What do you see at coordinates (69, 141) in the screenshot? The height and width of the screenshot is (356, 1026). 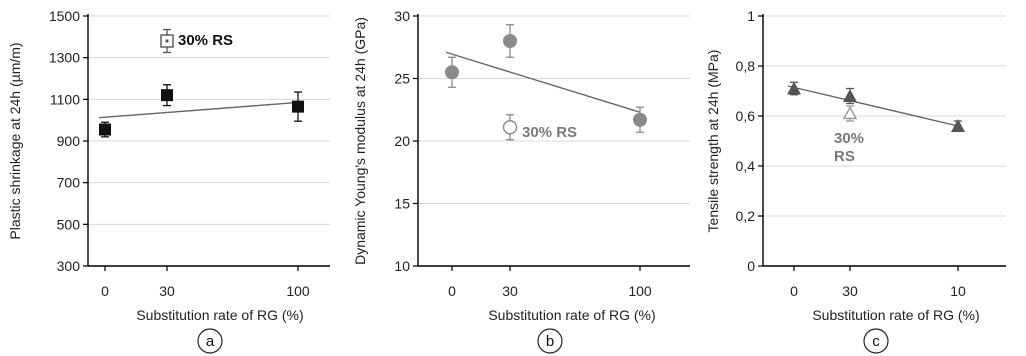 I see `y-tick-label: 900` at bounding box center [69, 141].